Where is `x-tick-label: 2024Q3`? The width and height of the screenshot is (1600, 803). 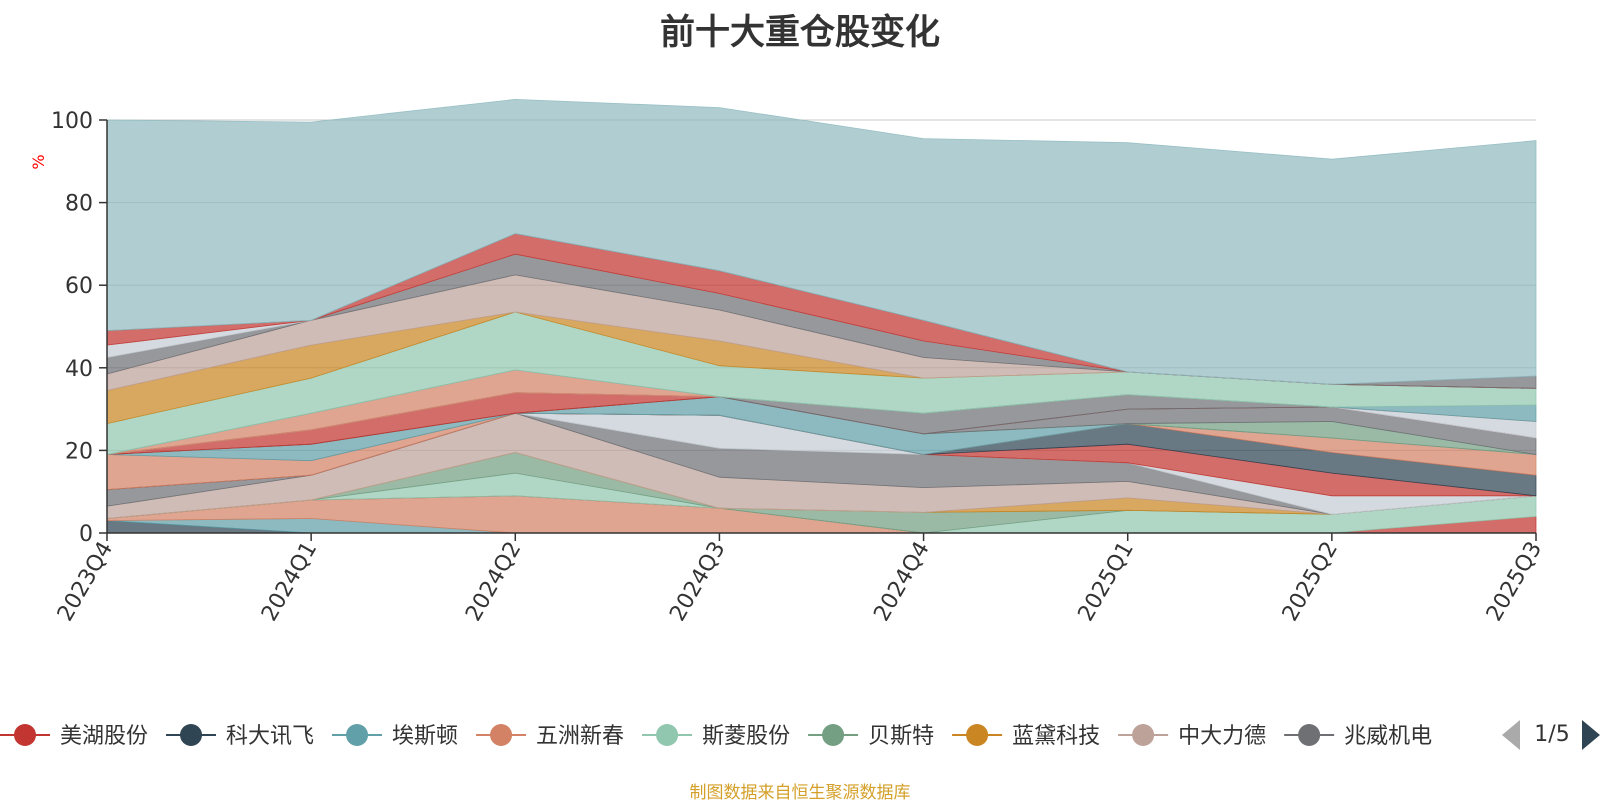
x-tick-label: 2024Q3 is located at coordinates (697, 582).